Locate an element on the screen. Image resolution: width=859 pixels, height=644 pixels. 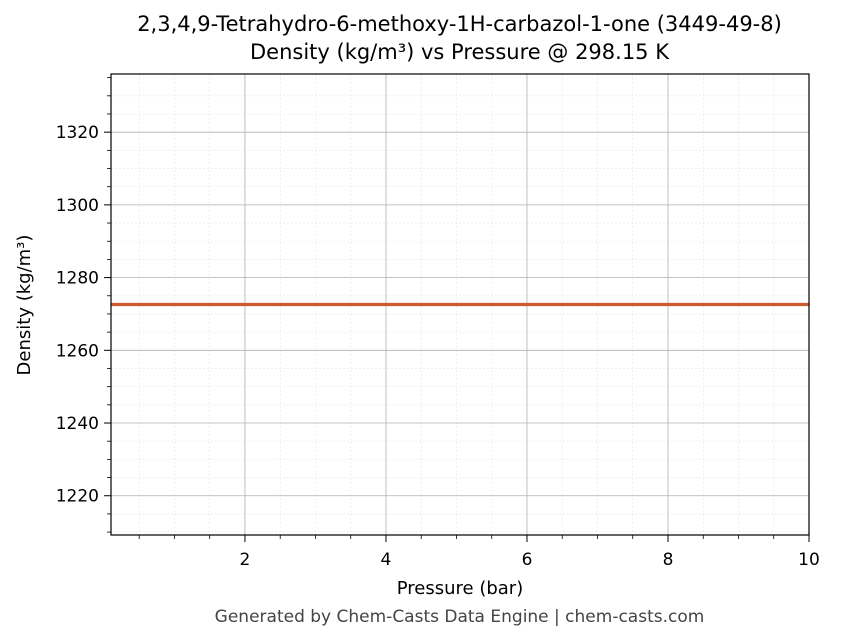
y-tick-label: 1280 is located at coordinates (77, 279).